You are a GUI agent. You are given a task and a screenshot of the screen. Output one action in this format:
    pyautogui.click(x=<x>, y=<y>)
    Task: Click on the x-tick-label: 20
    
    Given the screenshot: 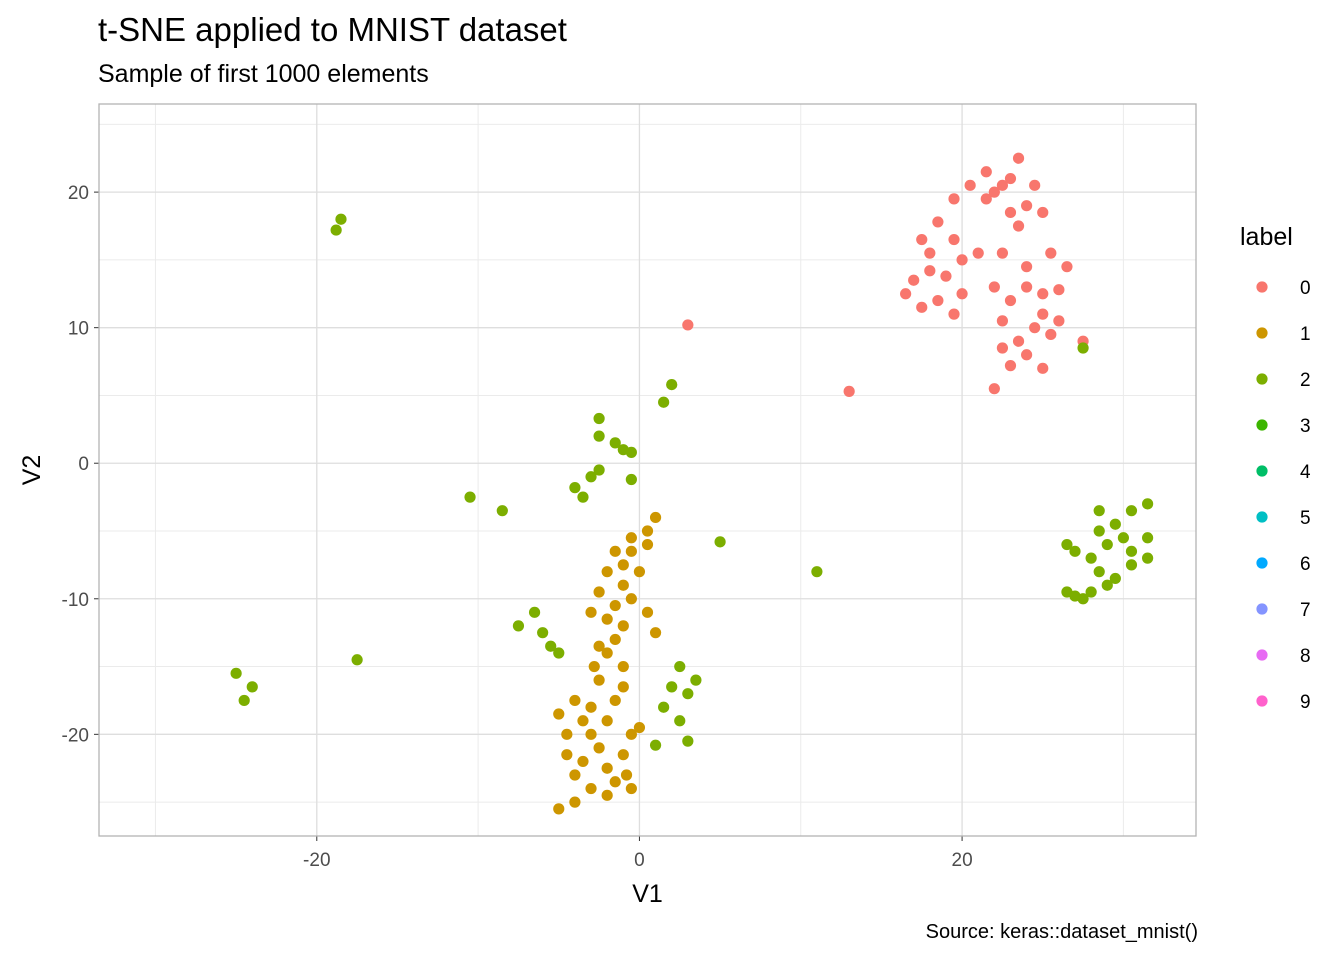 What is the action you would take?
    pyautogui.click(x=962, y=860)
    